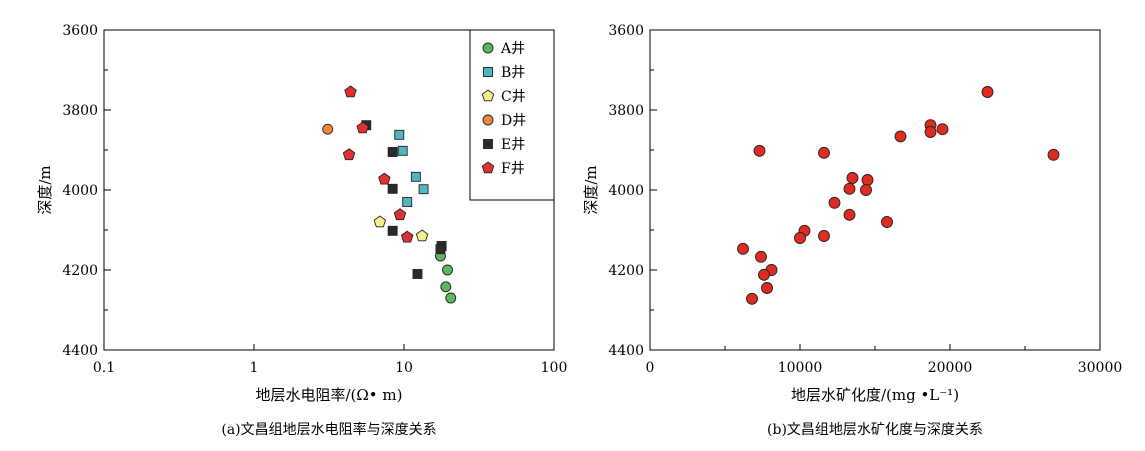  I want to click on panel-a-x-axis-title: 地层水电阻率/(Ω• m), so click(328, 395).